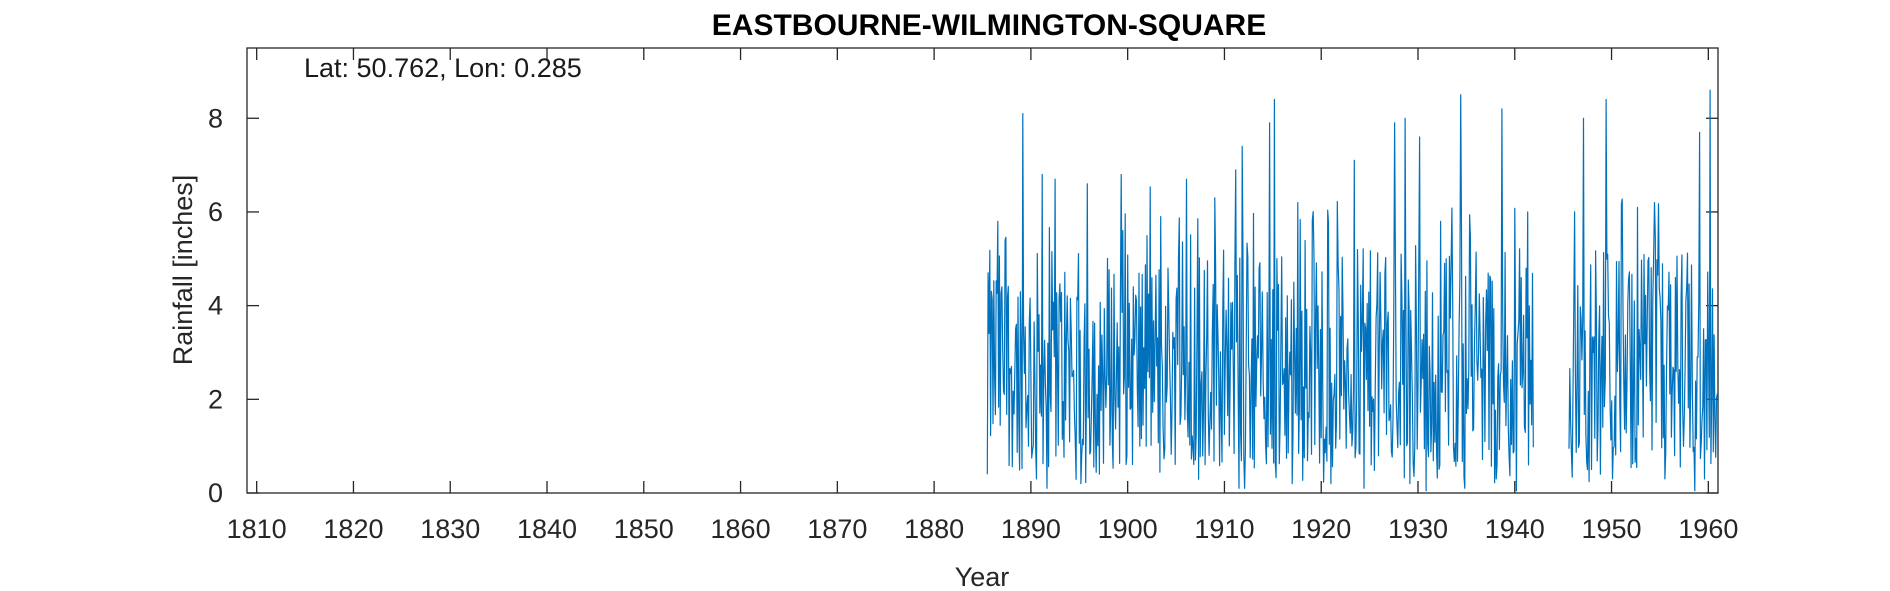  Describe the element at coordinates (215, 118) in the screenshot. I see `y-tick-label: 8` at that location.